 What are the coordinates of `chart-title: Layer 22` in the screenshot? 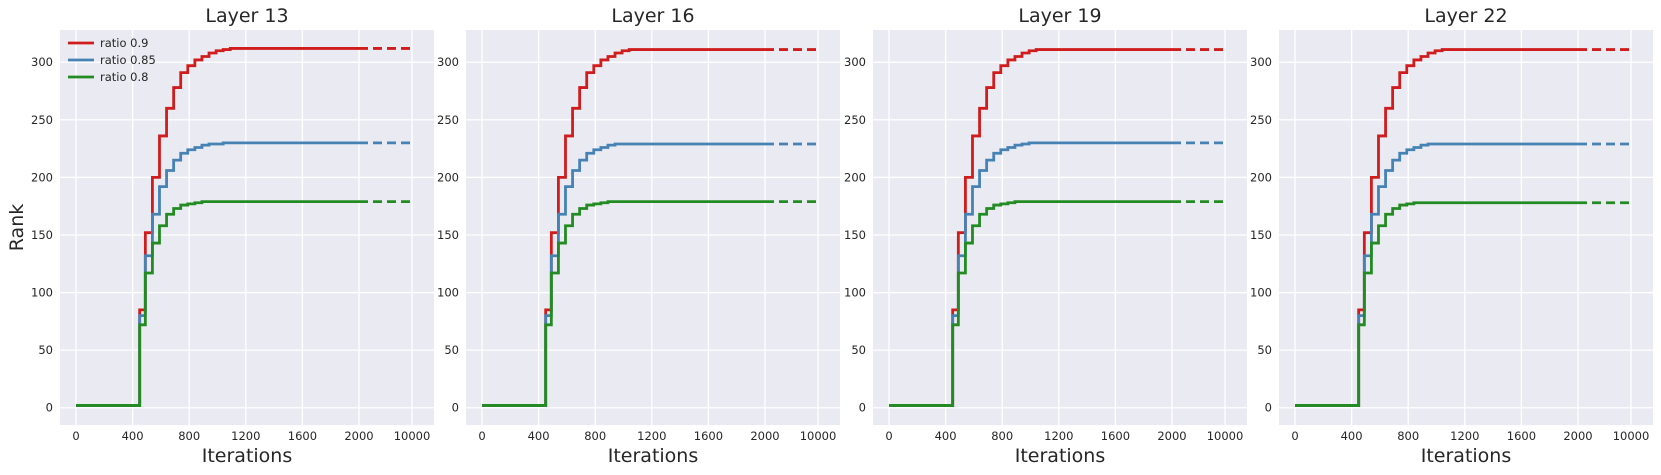 It's located at (1465, 16).